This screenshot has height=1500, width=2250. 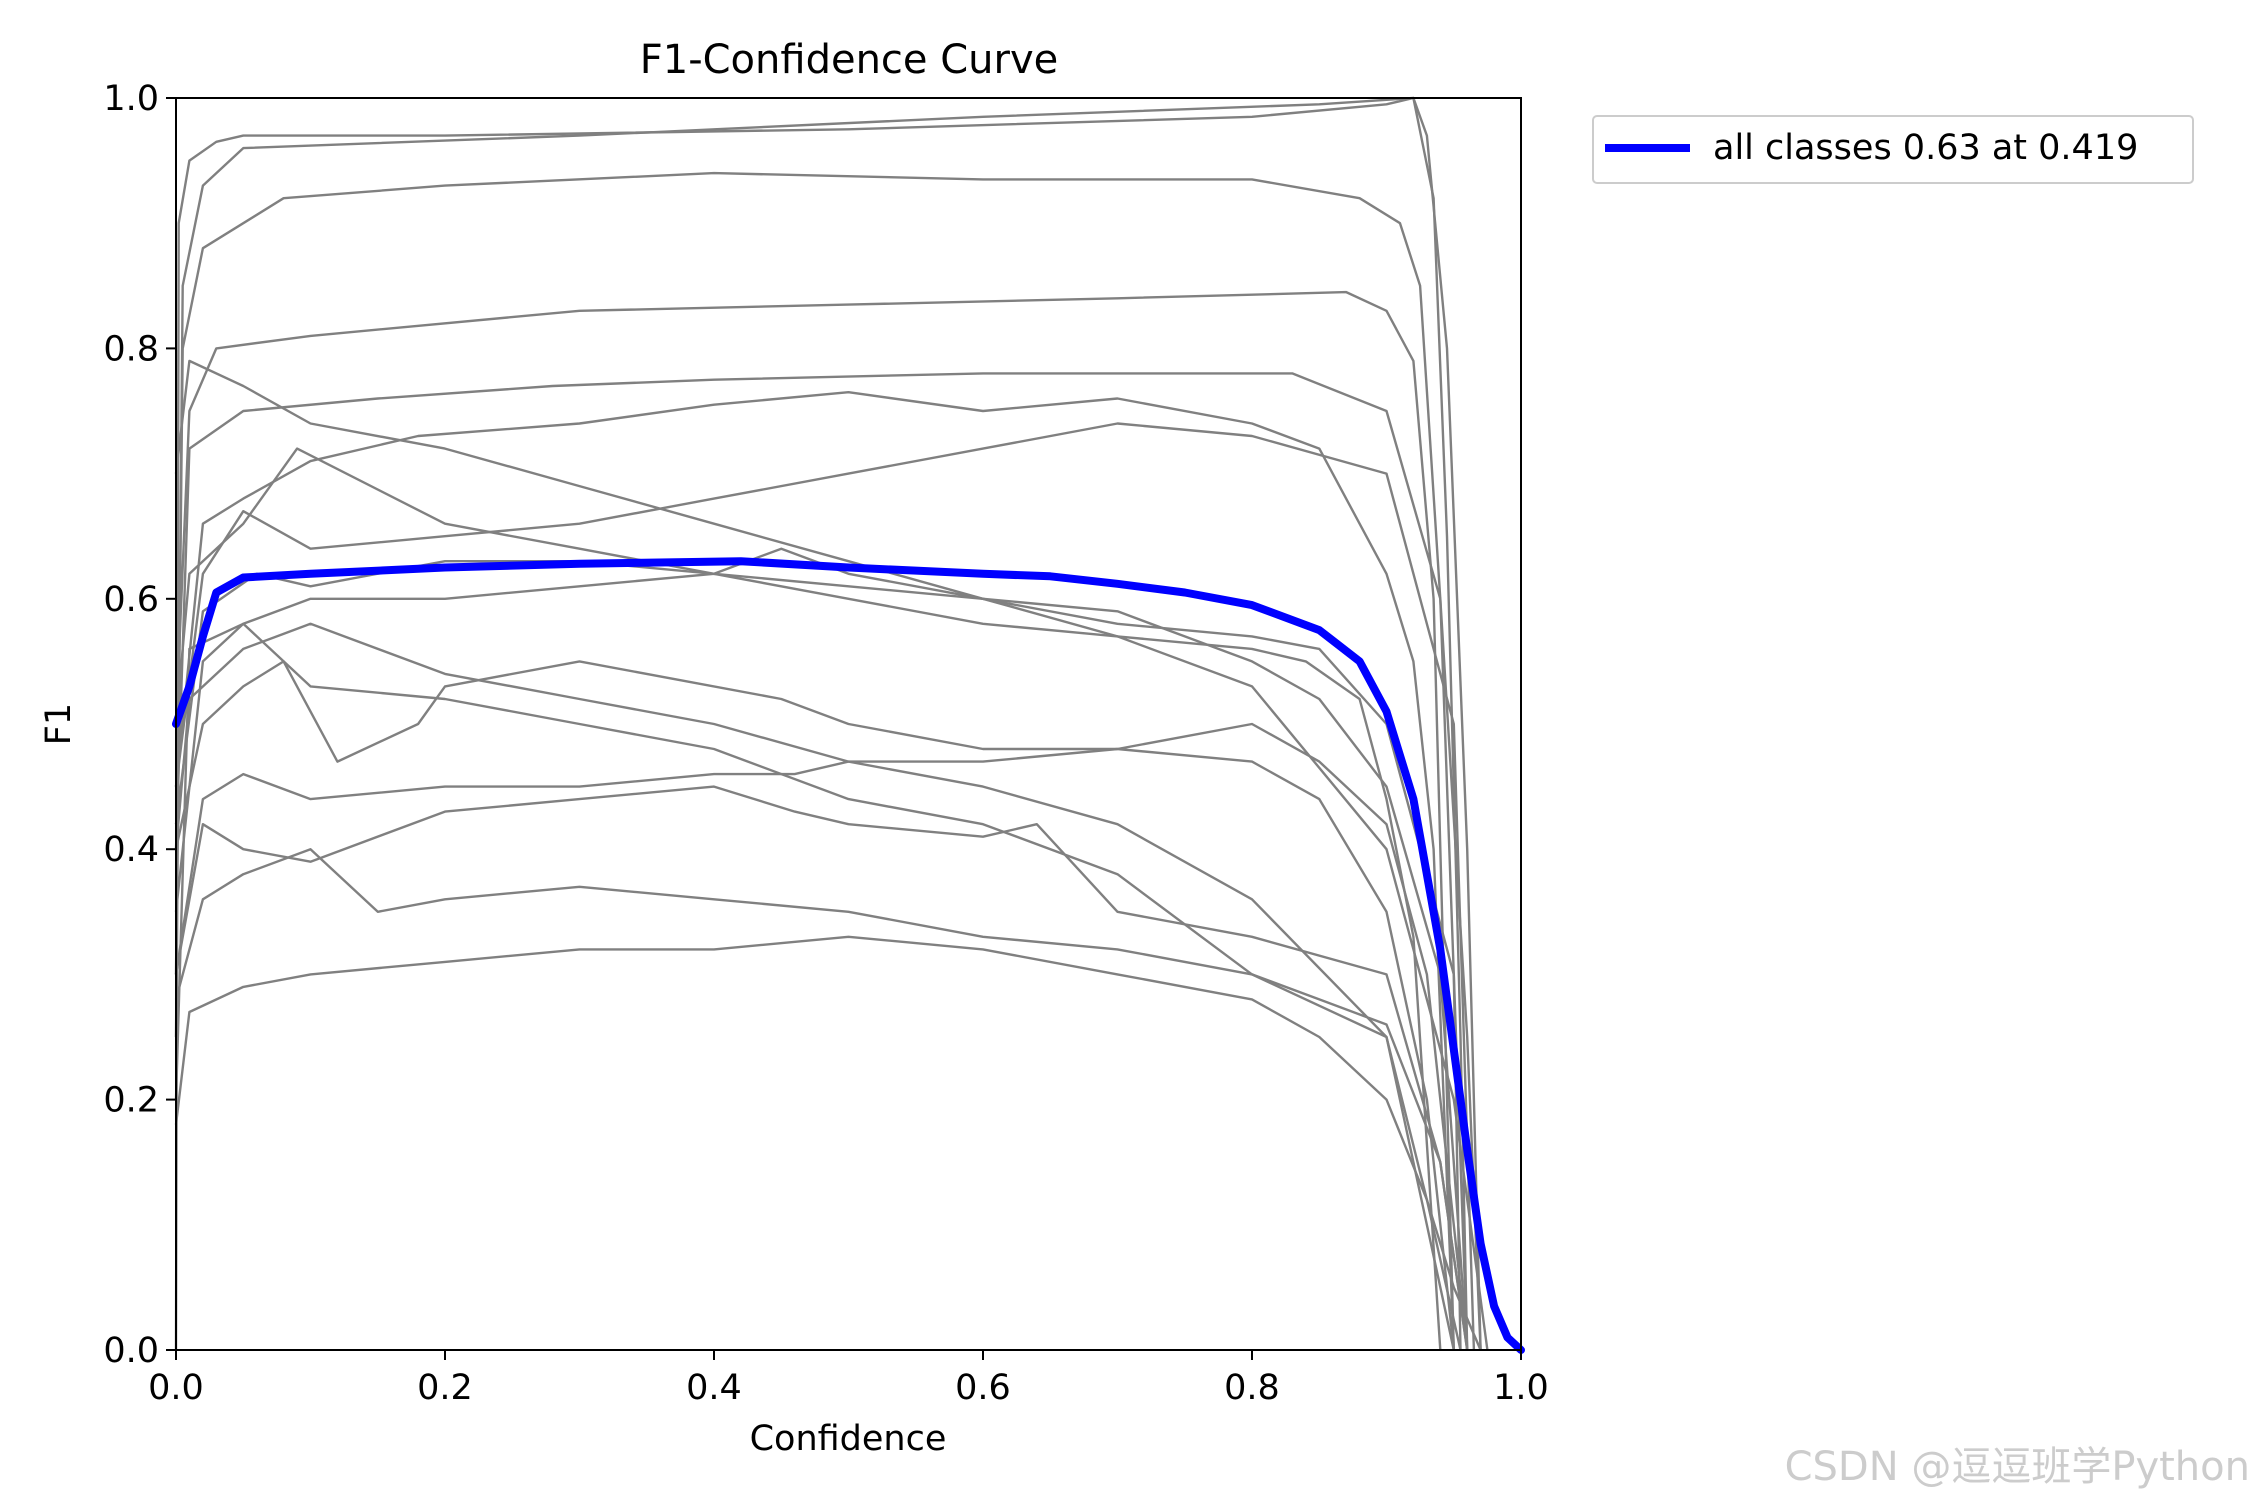 What do you see at coordinates (848, 1439) in the screenshot?
I see `x-axis-label: Confidence` at bounding box center [848, 1439].